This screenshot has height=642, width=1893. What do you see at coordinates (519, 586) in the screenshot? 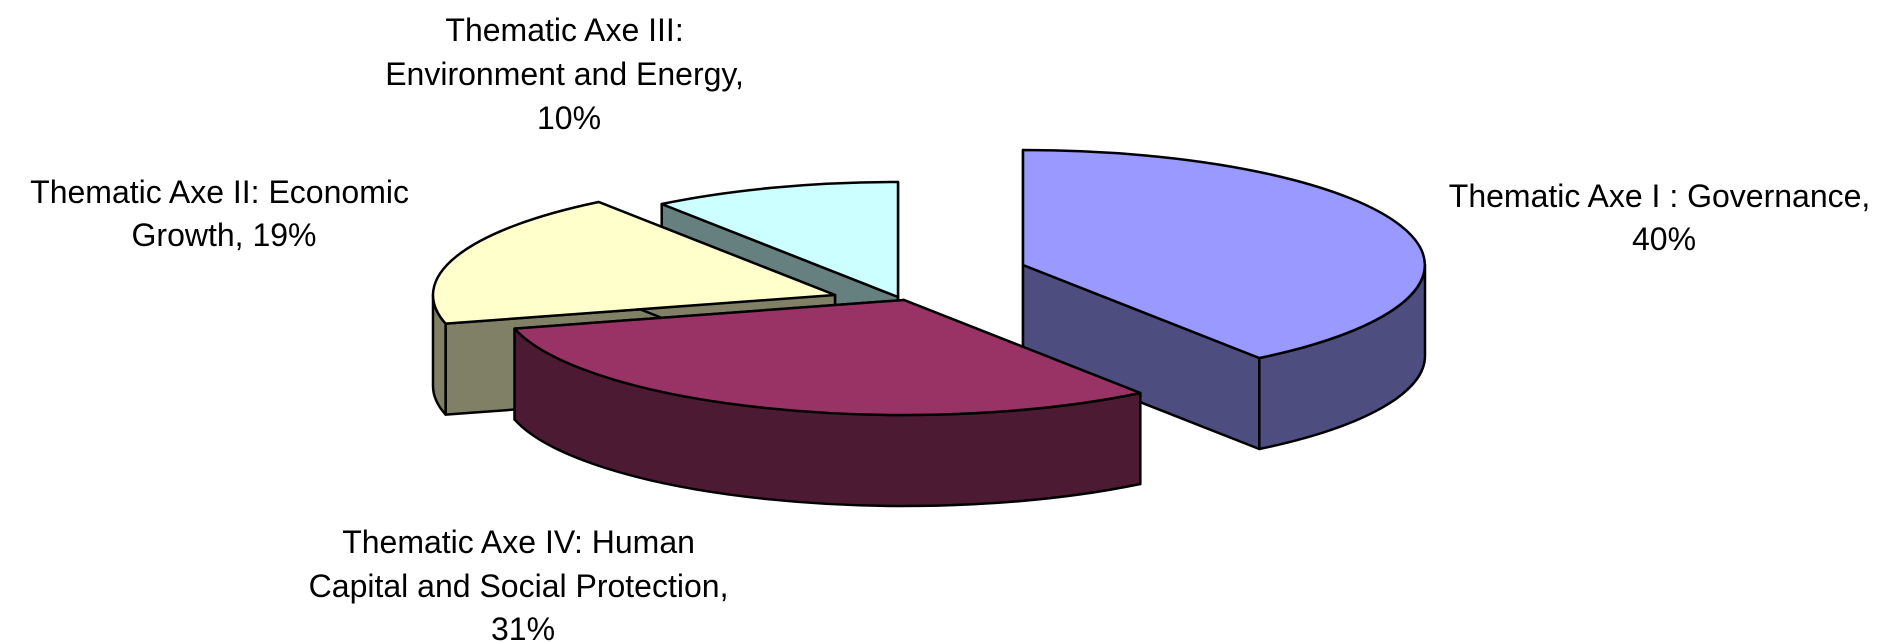
I see `label-human-line-2: Capital and Social Protection,` at bounding box center [519, 586].